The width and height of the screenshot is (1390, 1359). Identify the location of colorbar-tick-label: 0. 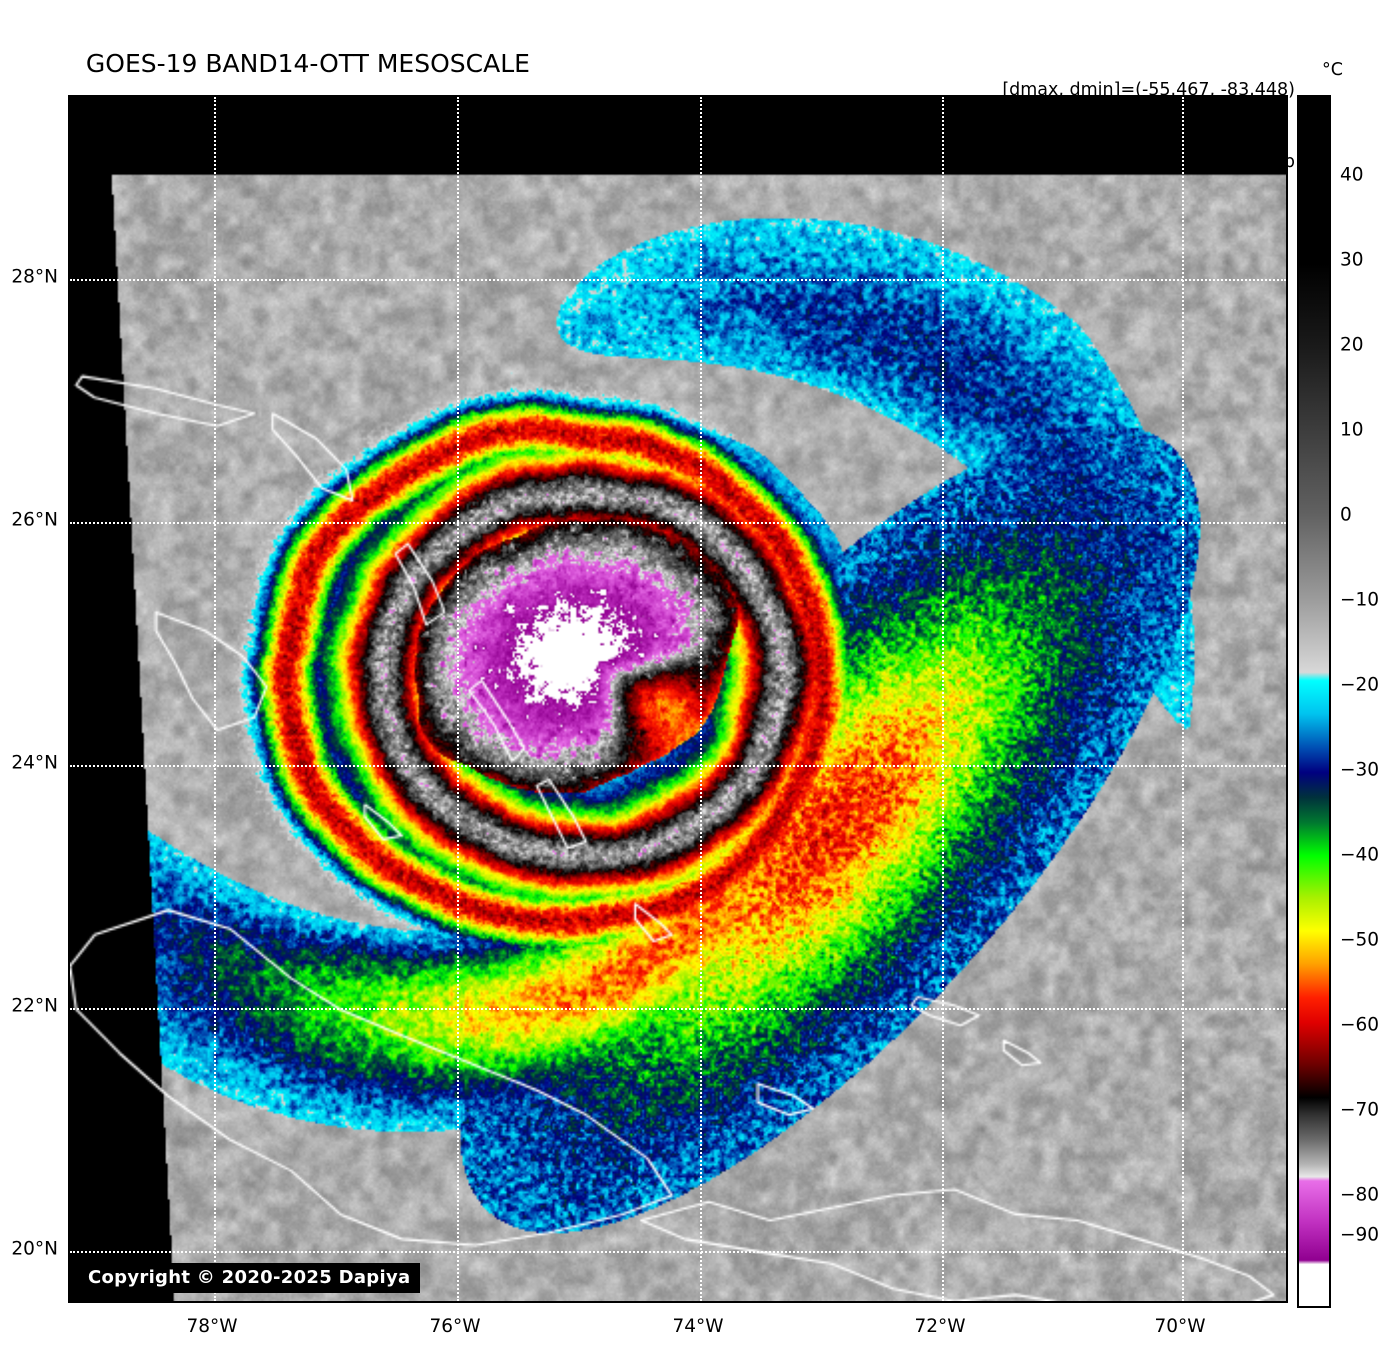
(1346, 515).